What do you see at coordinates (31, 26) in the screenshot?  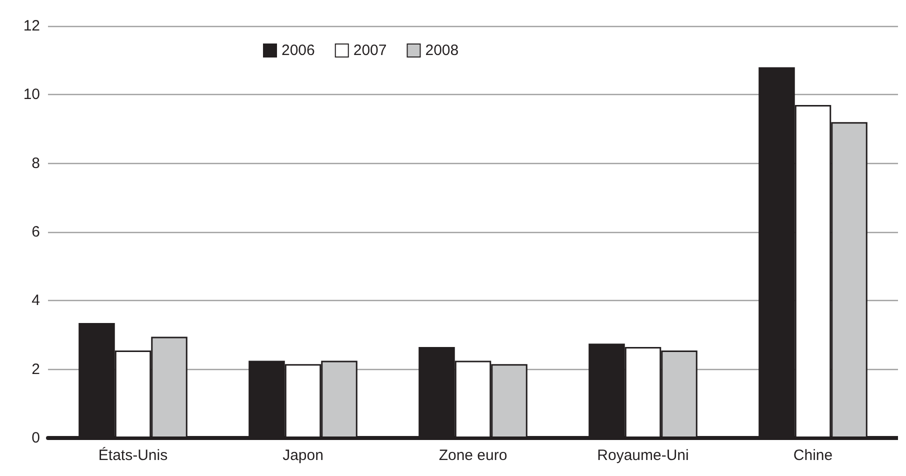 I see `y-tick-label: 12` at bounding box center [31, 26].